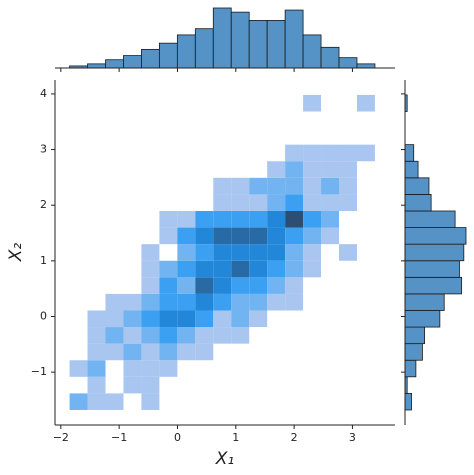  I want to click on x-tick-label: 1, so click(235, 437).